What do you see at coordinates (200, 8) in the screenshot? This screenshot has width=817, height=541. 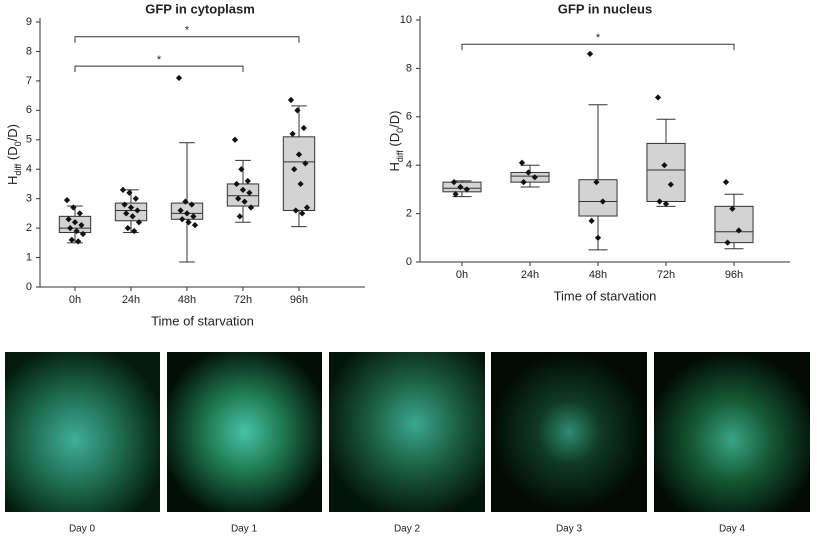 I see `chart-title: GFP in cytoplasm` at bounding box center [200, 8].